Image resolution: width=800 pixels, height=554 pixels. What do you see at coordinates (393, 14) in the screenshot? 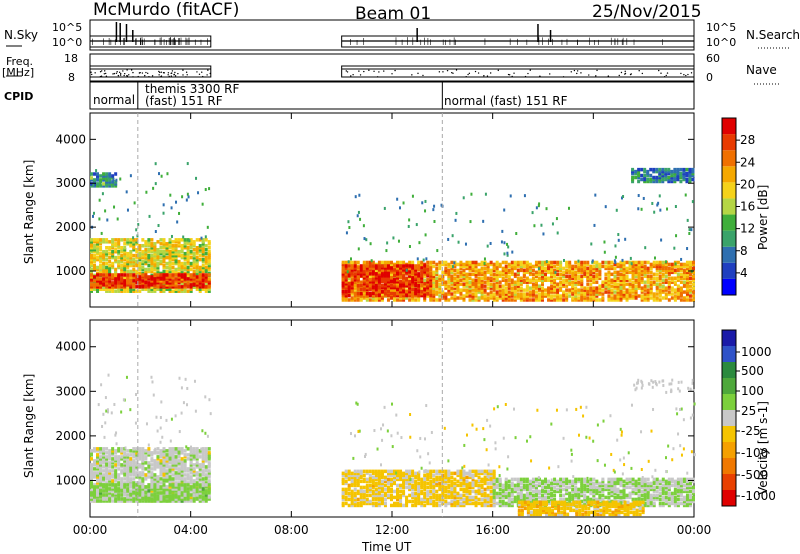
I see `beam-title: Beam 01` at bounding box center [393, 14].